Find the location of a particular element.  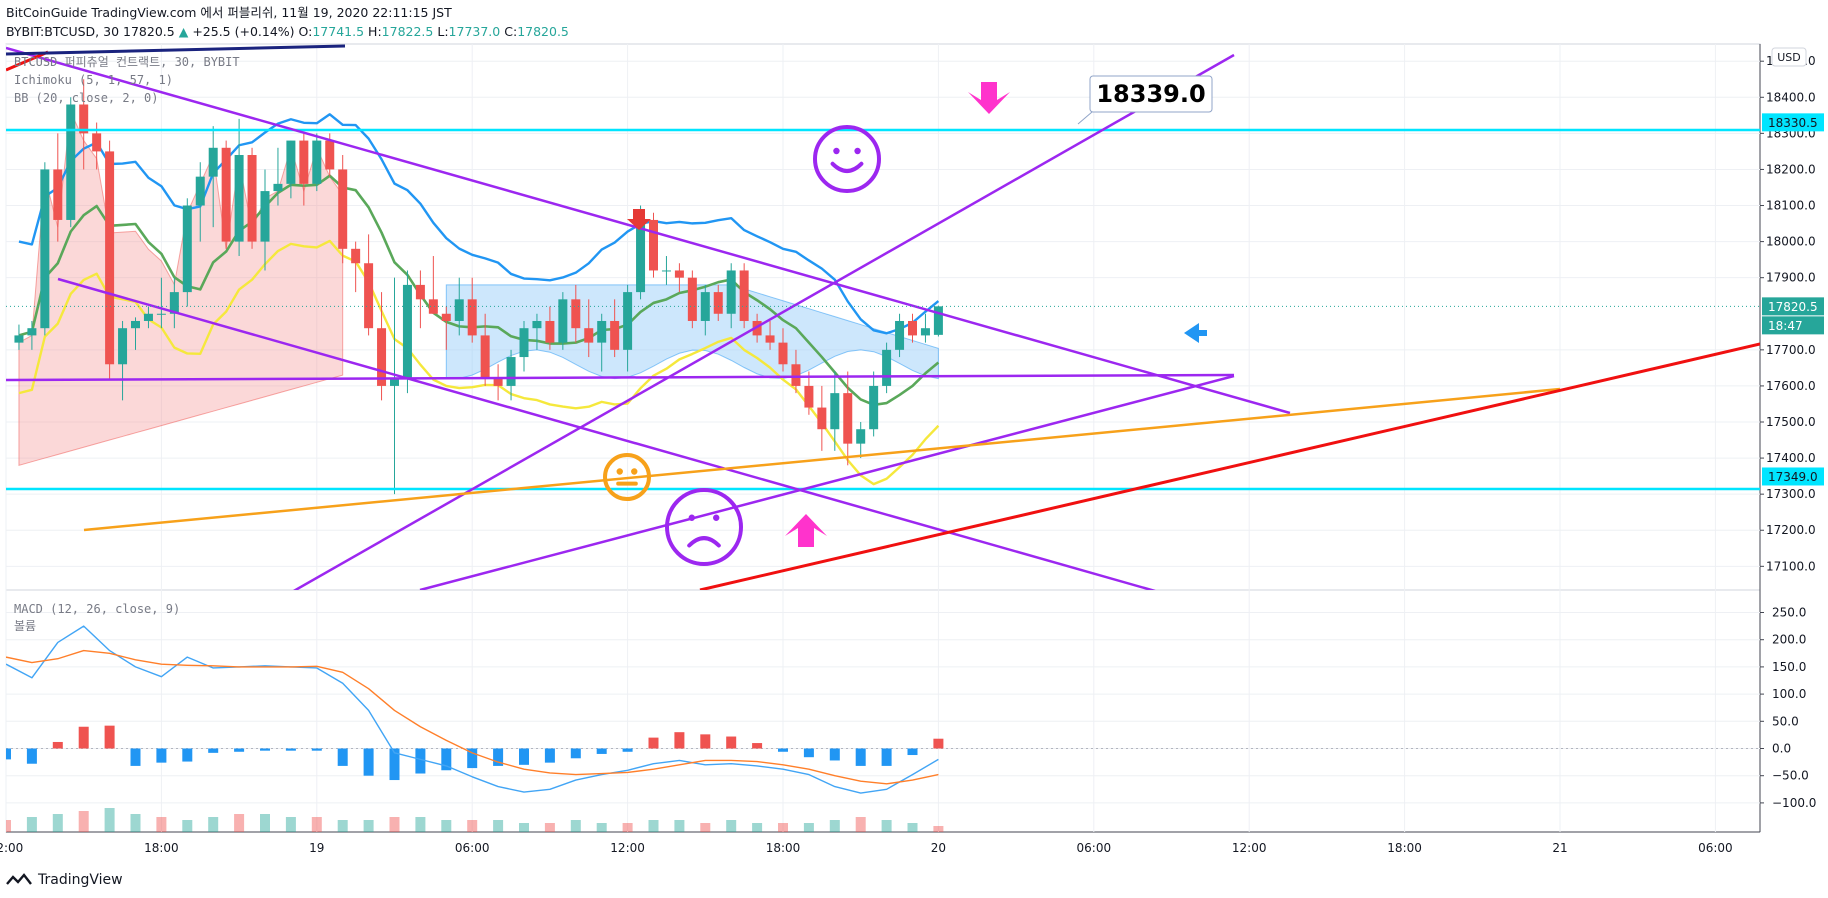

level-upper-label: 18330.5 is located at coordinates (1793, 123).